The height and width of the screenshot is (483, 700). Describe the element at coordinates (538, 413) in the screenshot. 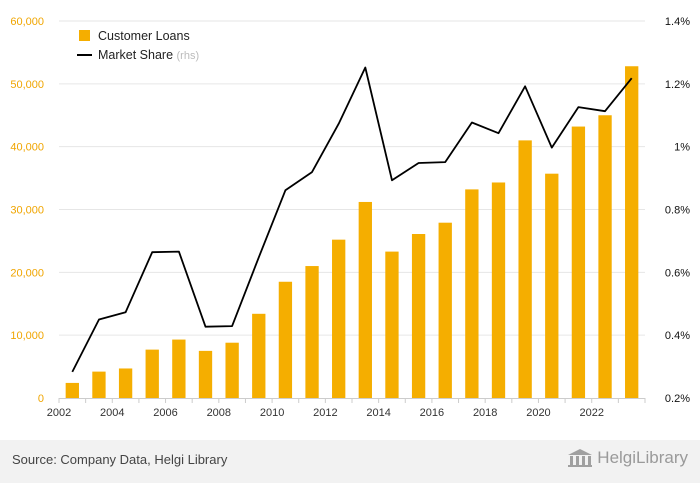

I see `x-tick-label: 2020` at that location.